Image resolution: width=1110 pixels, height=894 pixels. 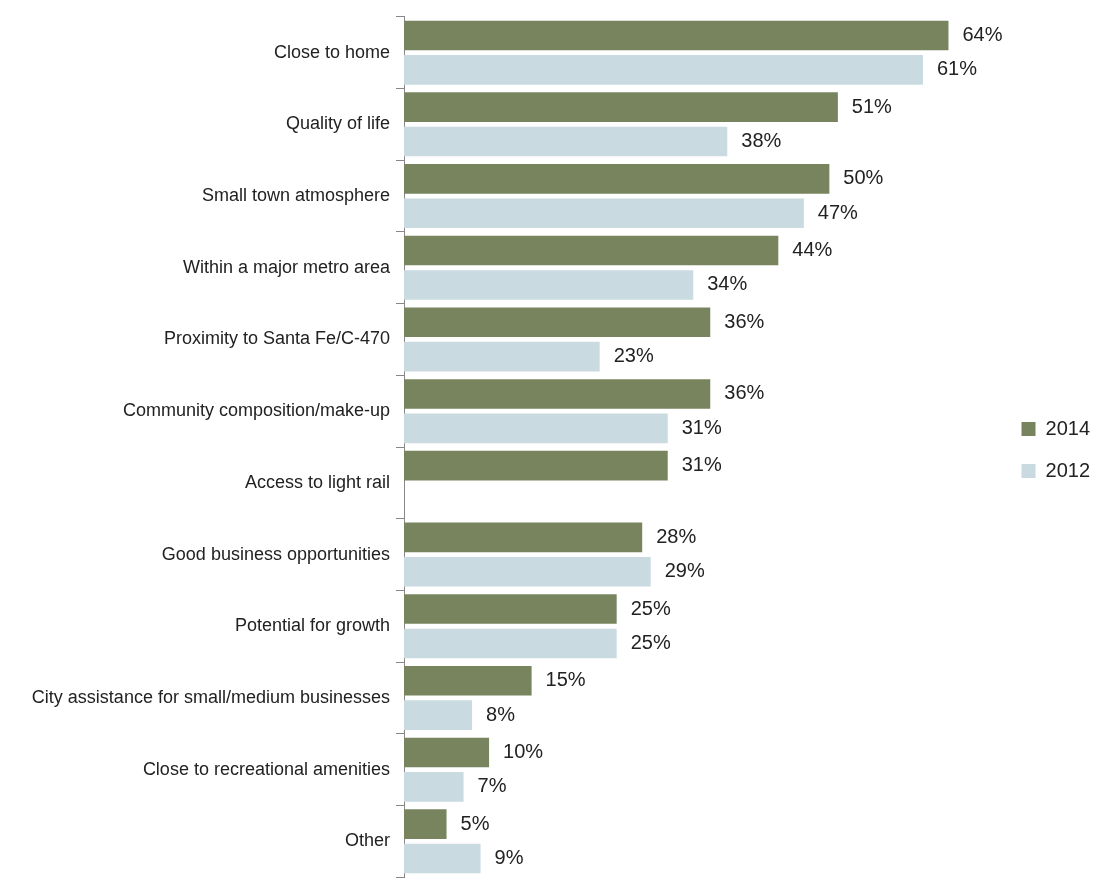 I want to click on data-label: 34%, so click(x=727, y=283).